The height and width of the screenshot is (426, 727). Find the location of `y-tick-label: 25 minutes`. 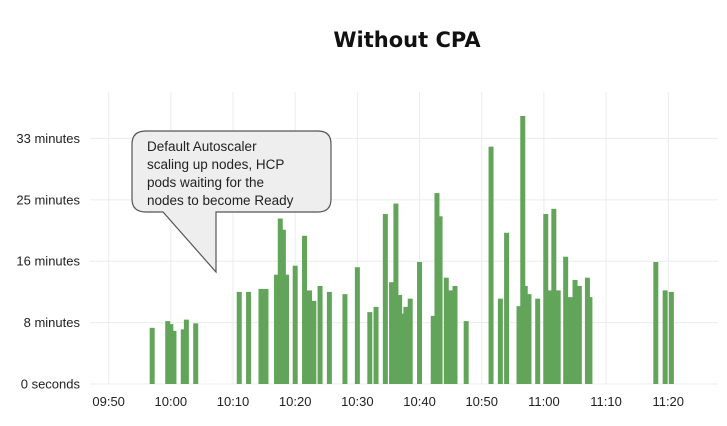

y-tick-label: 25 minutes is located at coordinates (48, 199).